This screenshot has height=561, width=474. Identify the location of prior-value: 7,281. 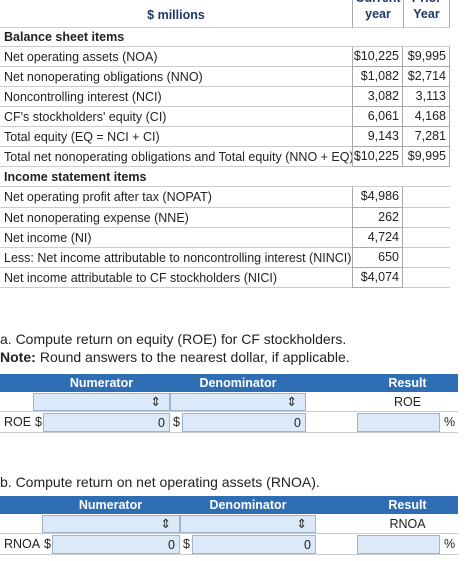
(426, 137).